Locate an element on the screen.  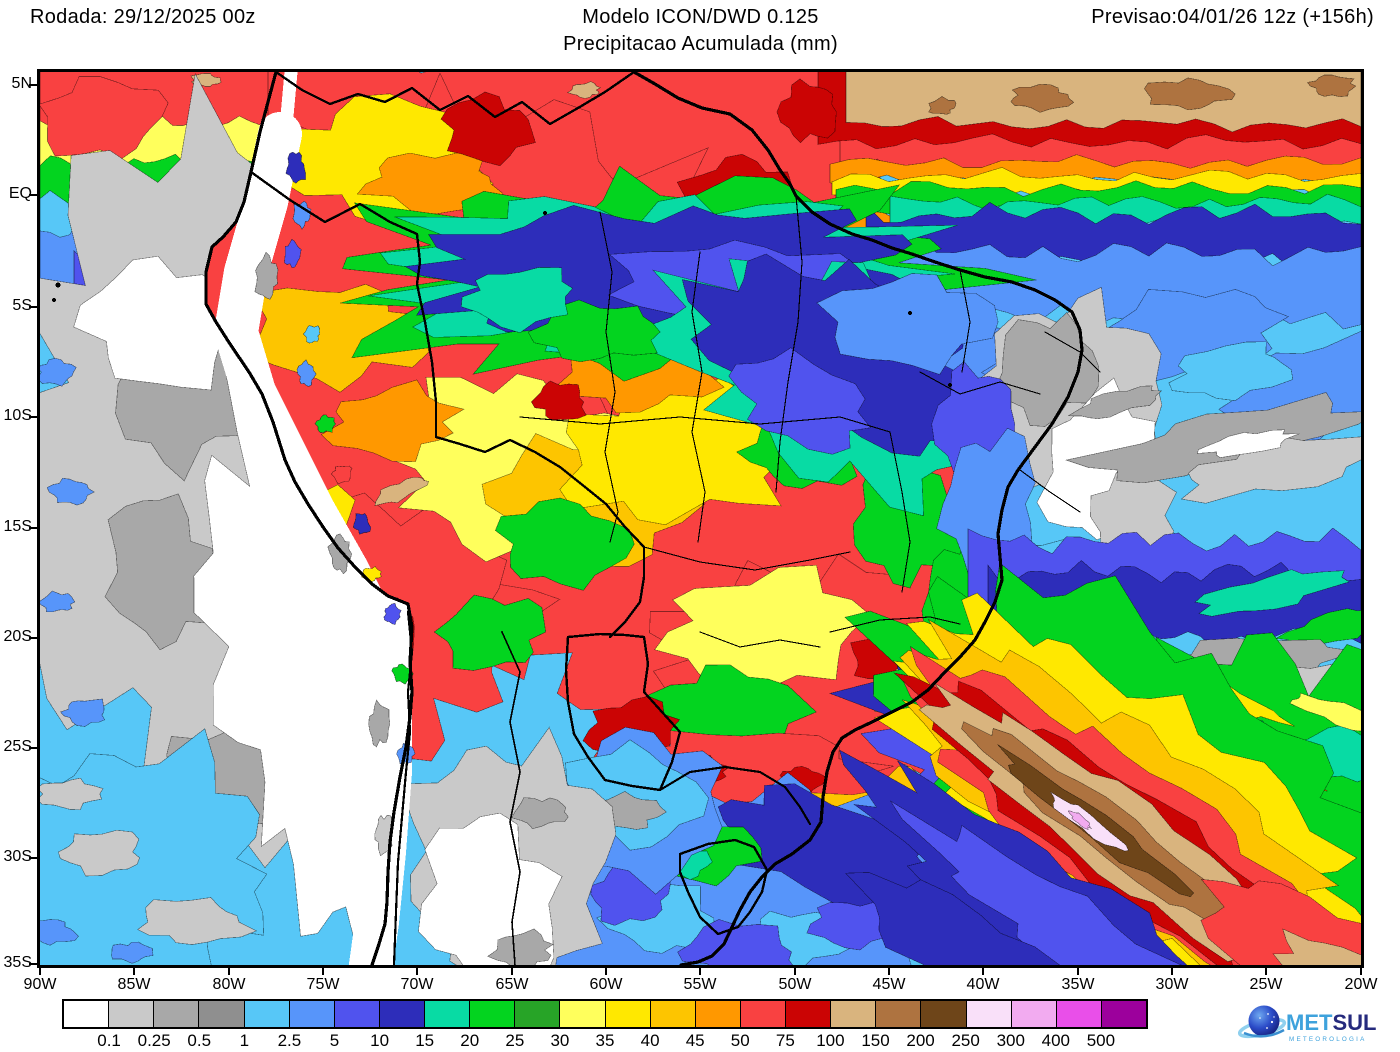
lon-label-75W: 75W is located at coordinates (323, 984).